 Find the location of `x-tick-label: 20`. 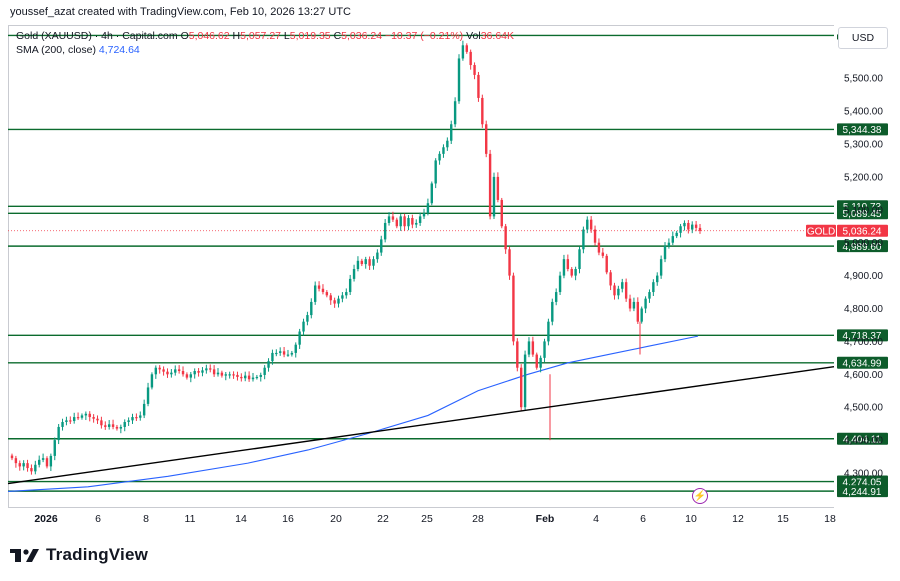

x-tick-label: 20 is located at coordinates (336, 519).